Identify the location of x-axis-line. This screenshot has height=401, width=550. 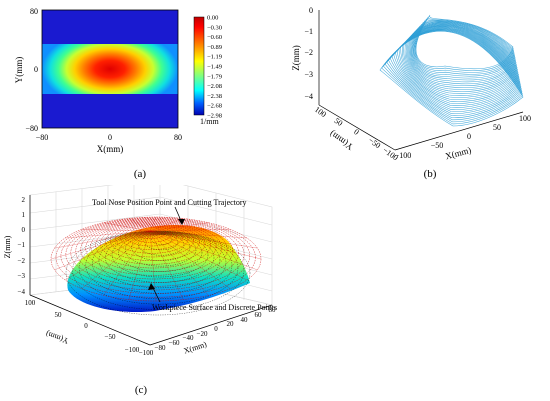
(211, 325).